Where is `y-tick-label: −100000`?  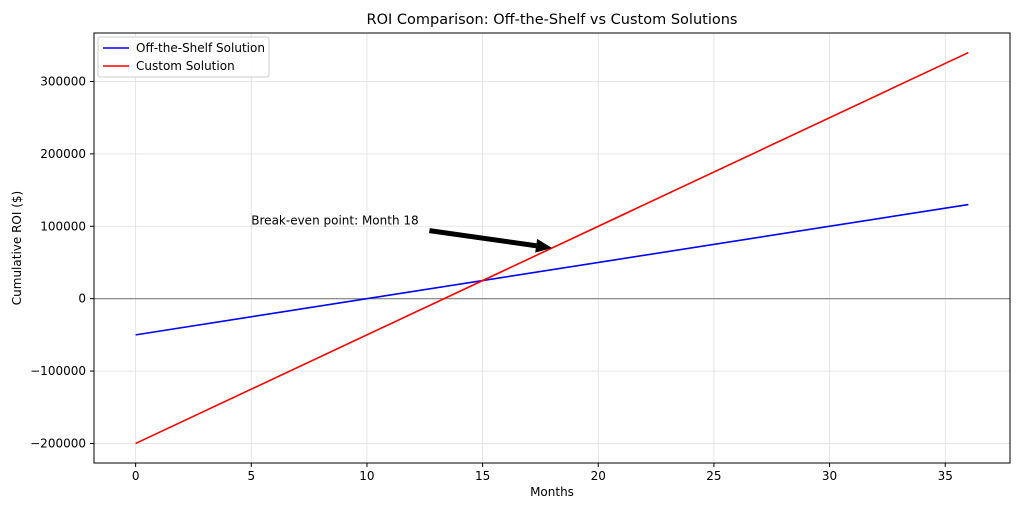
y-tick-label: −100000 is located at coordinates (58, 371).